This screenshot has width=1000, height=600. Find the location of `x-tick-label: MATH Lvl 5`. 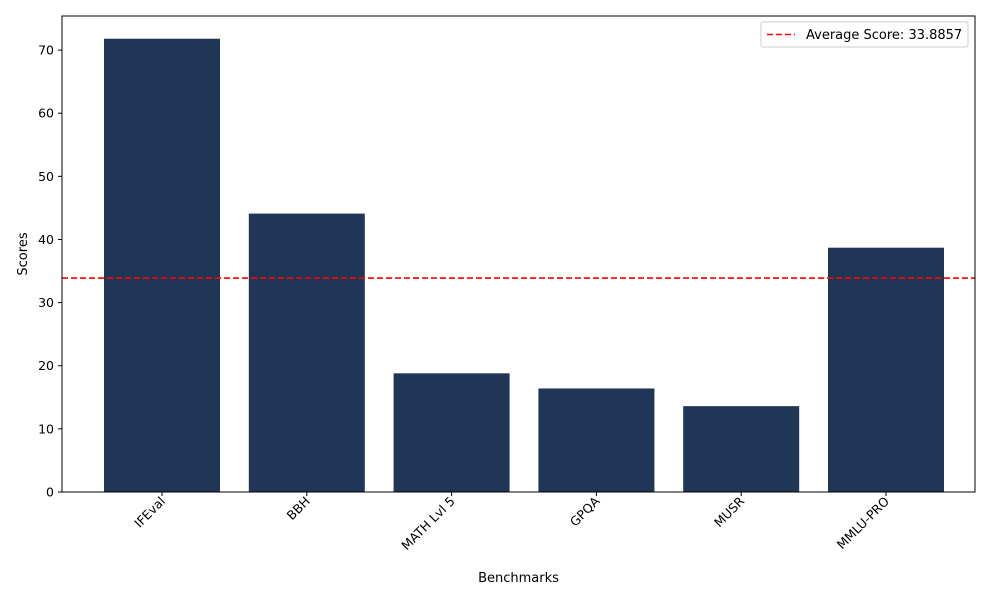

x-tick-label: MATH Lvl 5 is located at coordinates (427, 523).